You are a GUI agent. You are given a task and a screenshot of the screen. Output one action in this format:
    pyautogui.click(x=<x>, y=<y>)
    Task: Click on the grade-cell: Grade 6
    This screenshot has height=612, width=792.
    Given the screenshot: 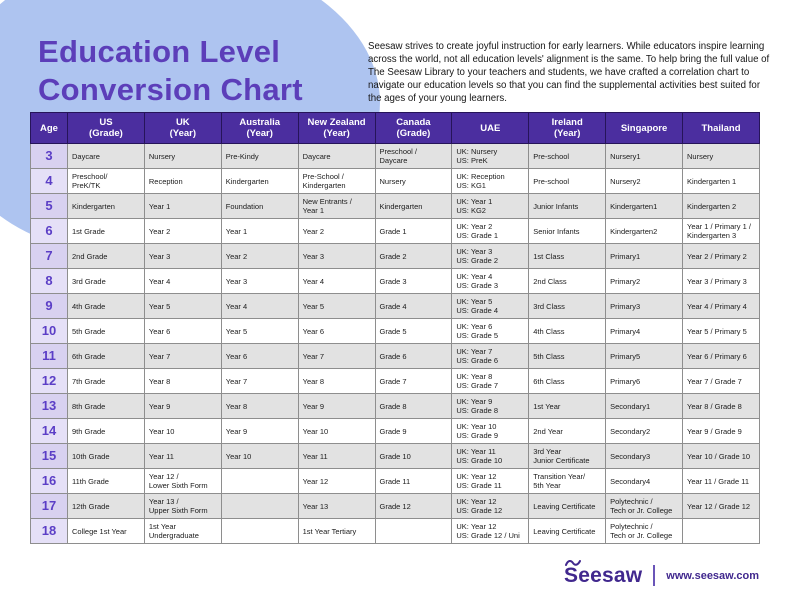 What is the action you would take?
    pyautogui.click(x=413, y=356)
    